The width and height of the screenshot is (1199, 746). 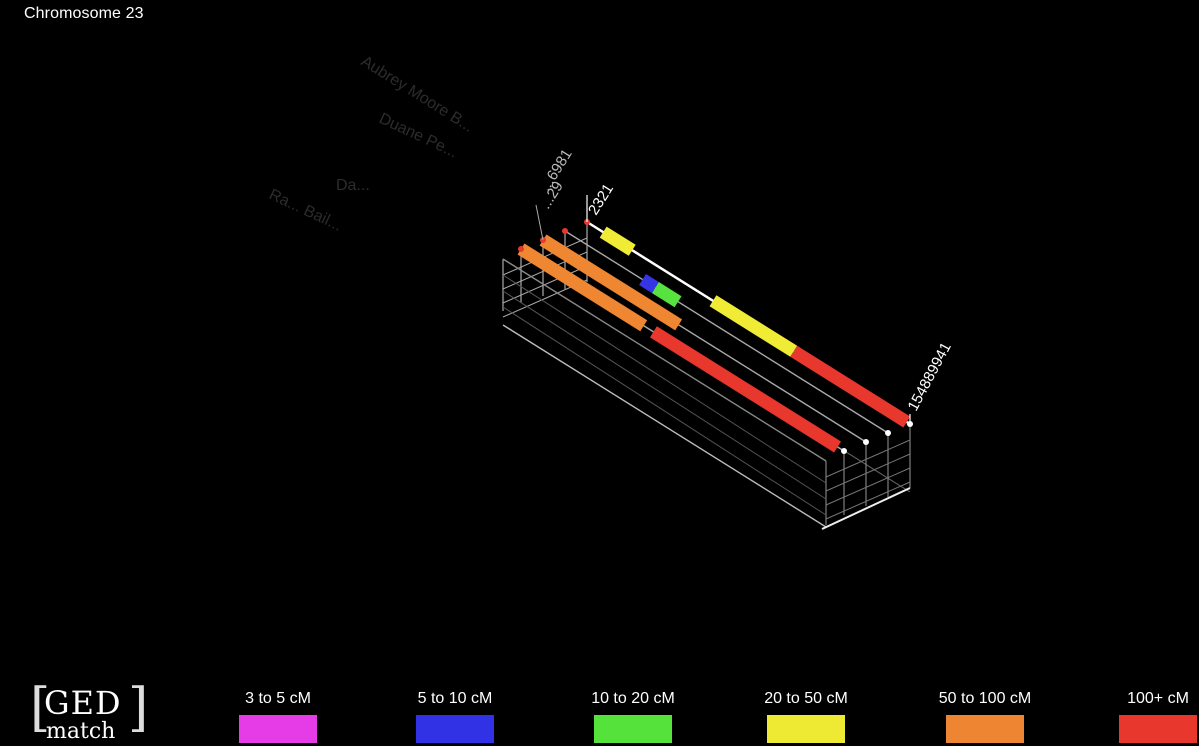 I want to click on legend-label: 3 to 5 cM, so click(x=278, y=698).